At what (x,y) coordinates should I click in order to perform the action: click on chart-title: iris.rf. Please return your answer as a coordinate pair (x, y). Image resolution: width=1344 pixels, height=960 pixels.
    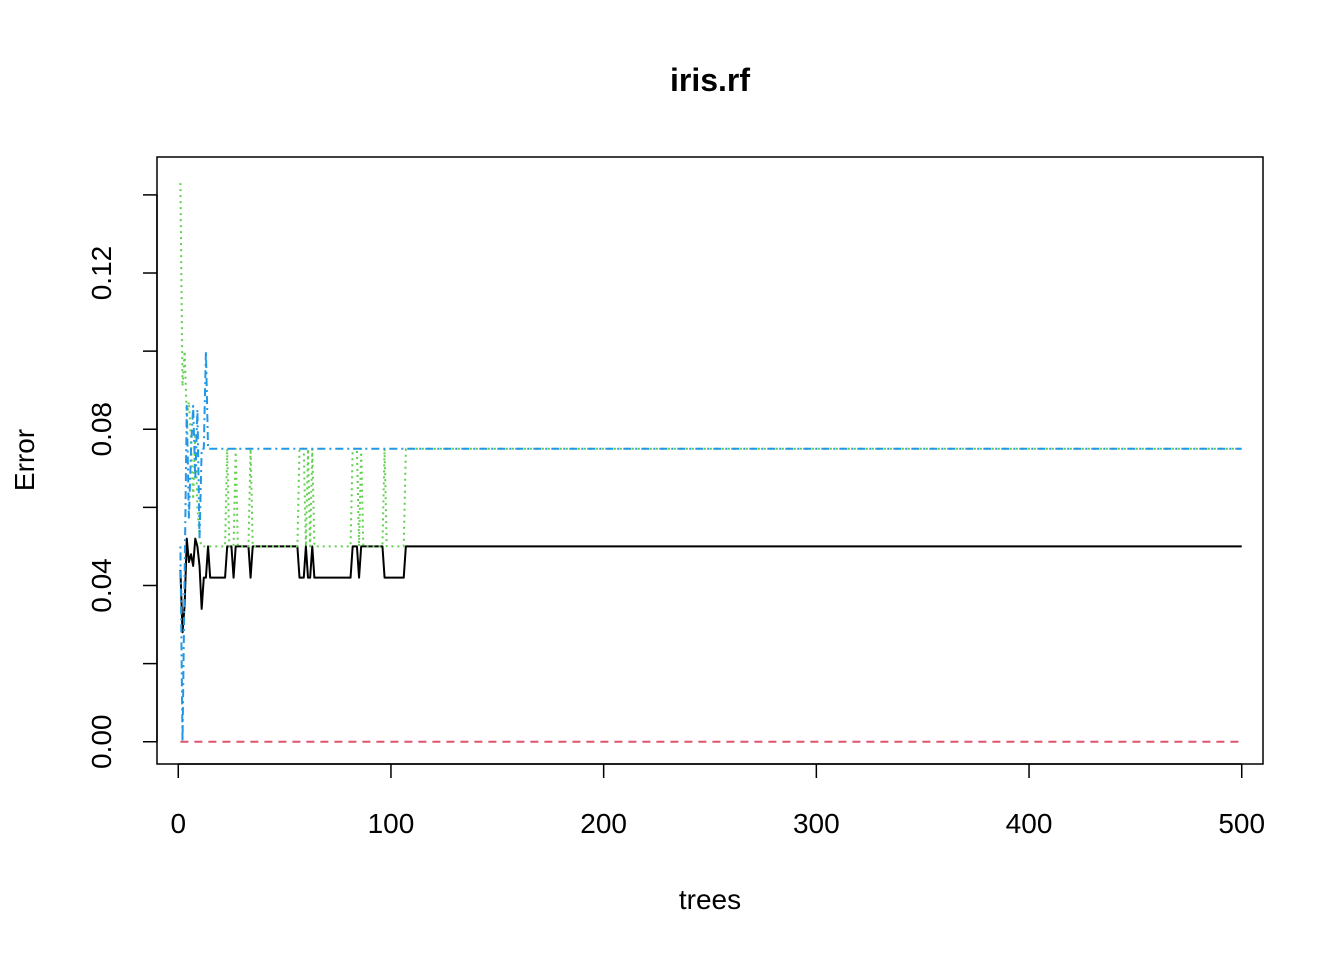
    Looking at the image, I should click on (710, 80).